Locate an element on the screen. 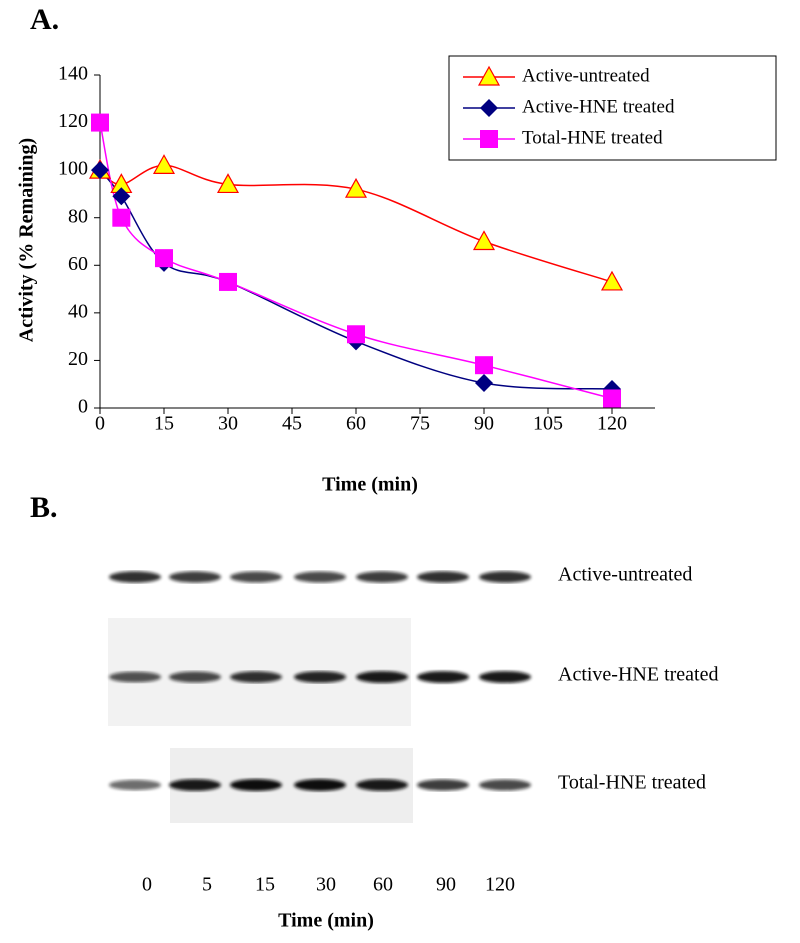 The height and width of the screenshot is (943, 800). y-tick-label: 120 is located at coordinates (73, 121).